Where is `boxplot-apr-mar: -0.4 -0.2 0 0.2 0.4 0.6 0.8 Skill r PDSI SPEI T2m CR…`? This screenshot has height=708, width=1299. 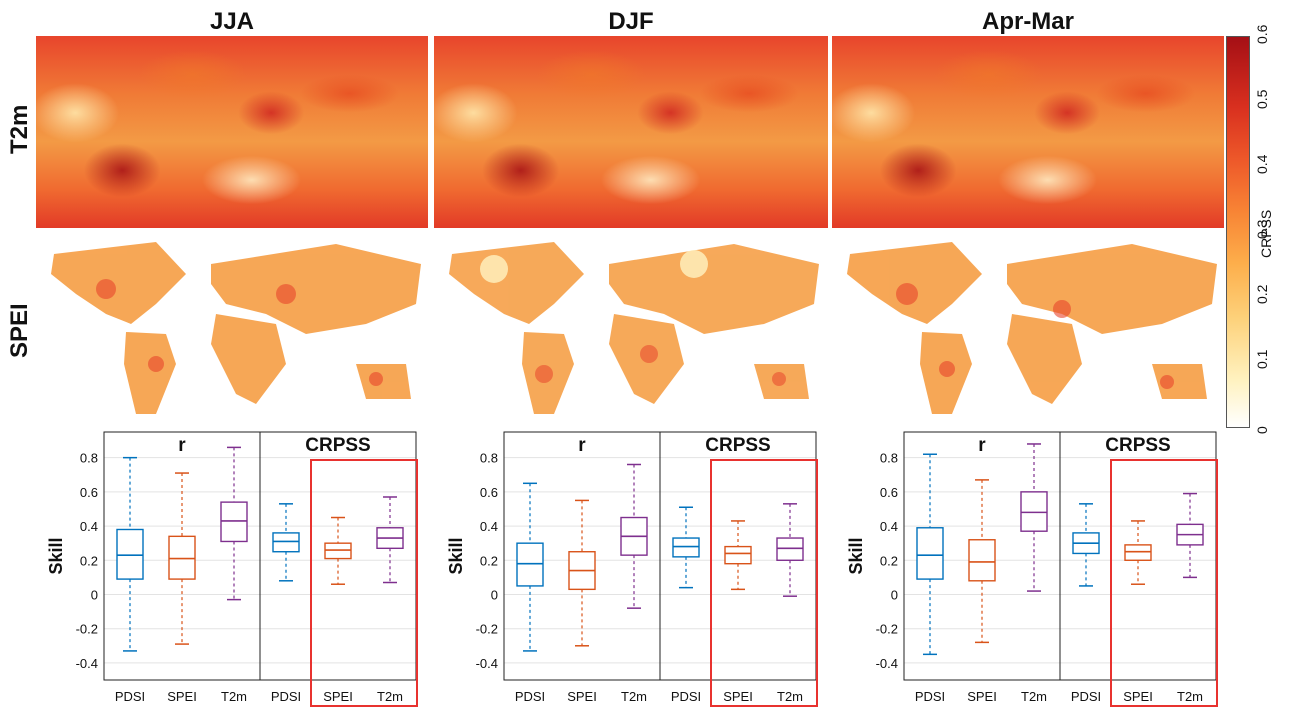
boxplot-apr-mar: -0.4 -0.2 0 0.2 0.4 0.6 0.8 Skill r PDSI SPEI T2m CR… is located at coordinates (1032, 569).